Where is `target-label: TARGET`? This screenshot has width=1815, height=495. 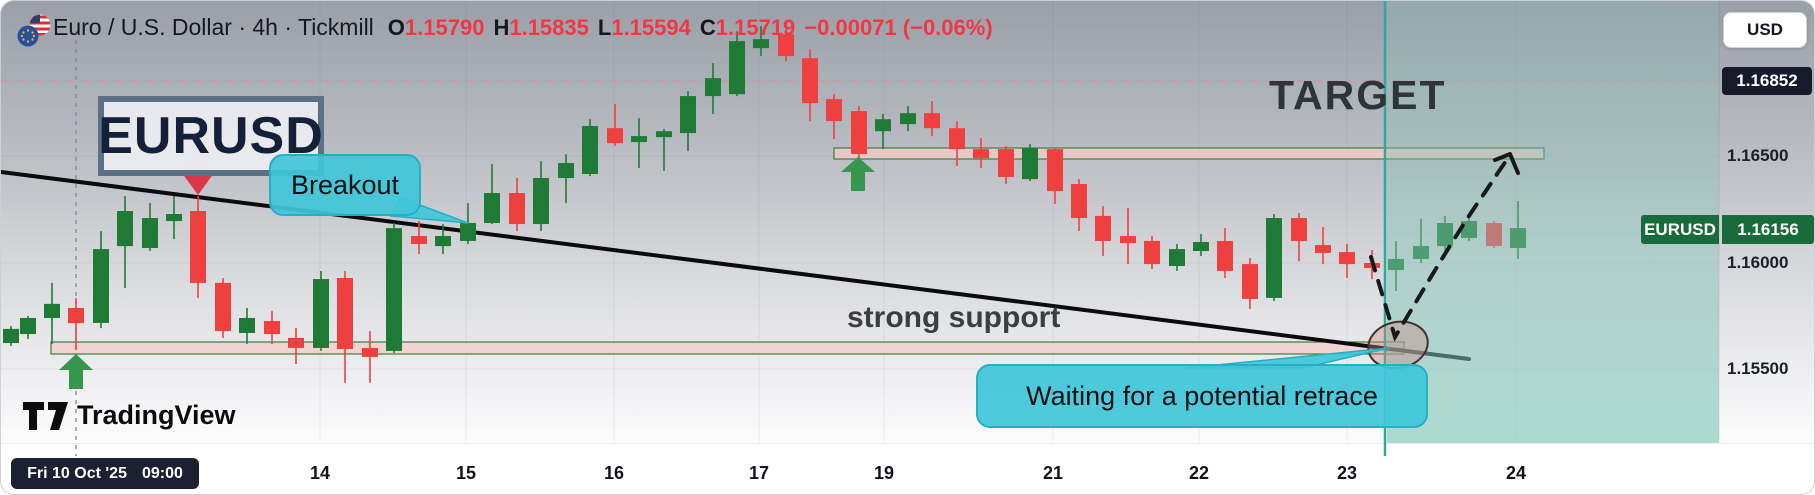
target-label: TARGET is located at coordinates (1358, 95).